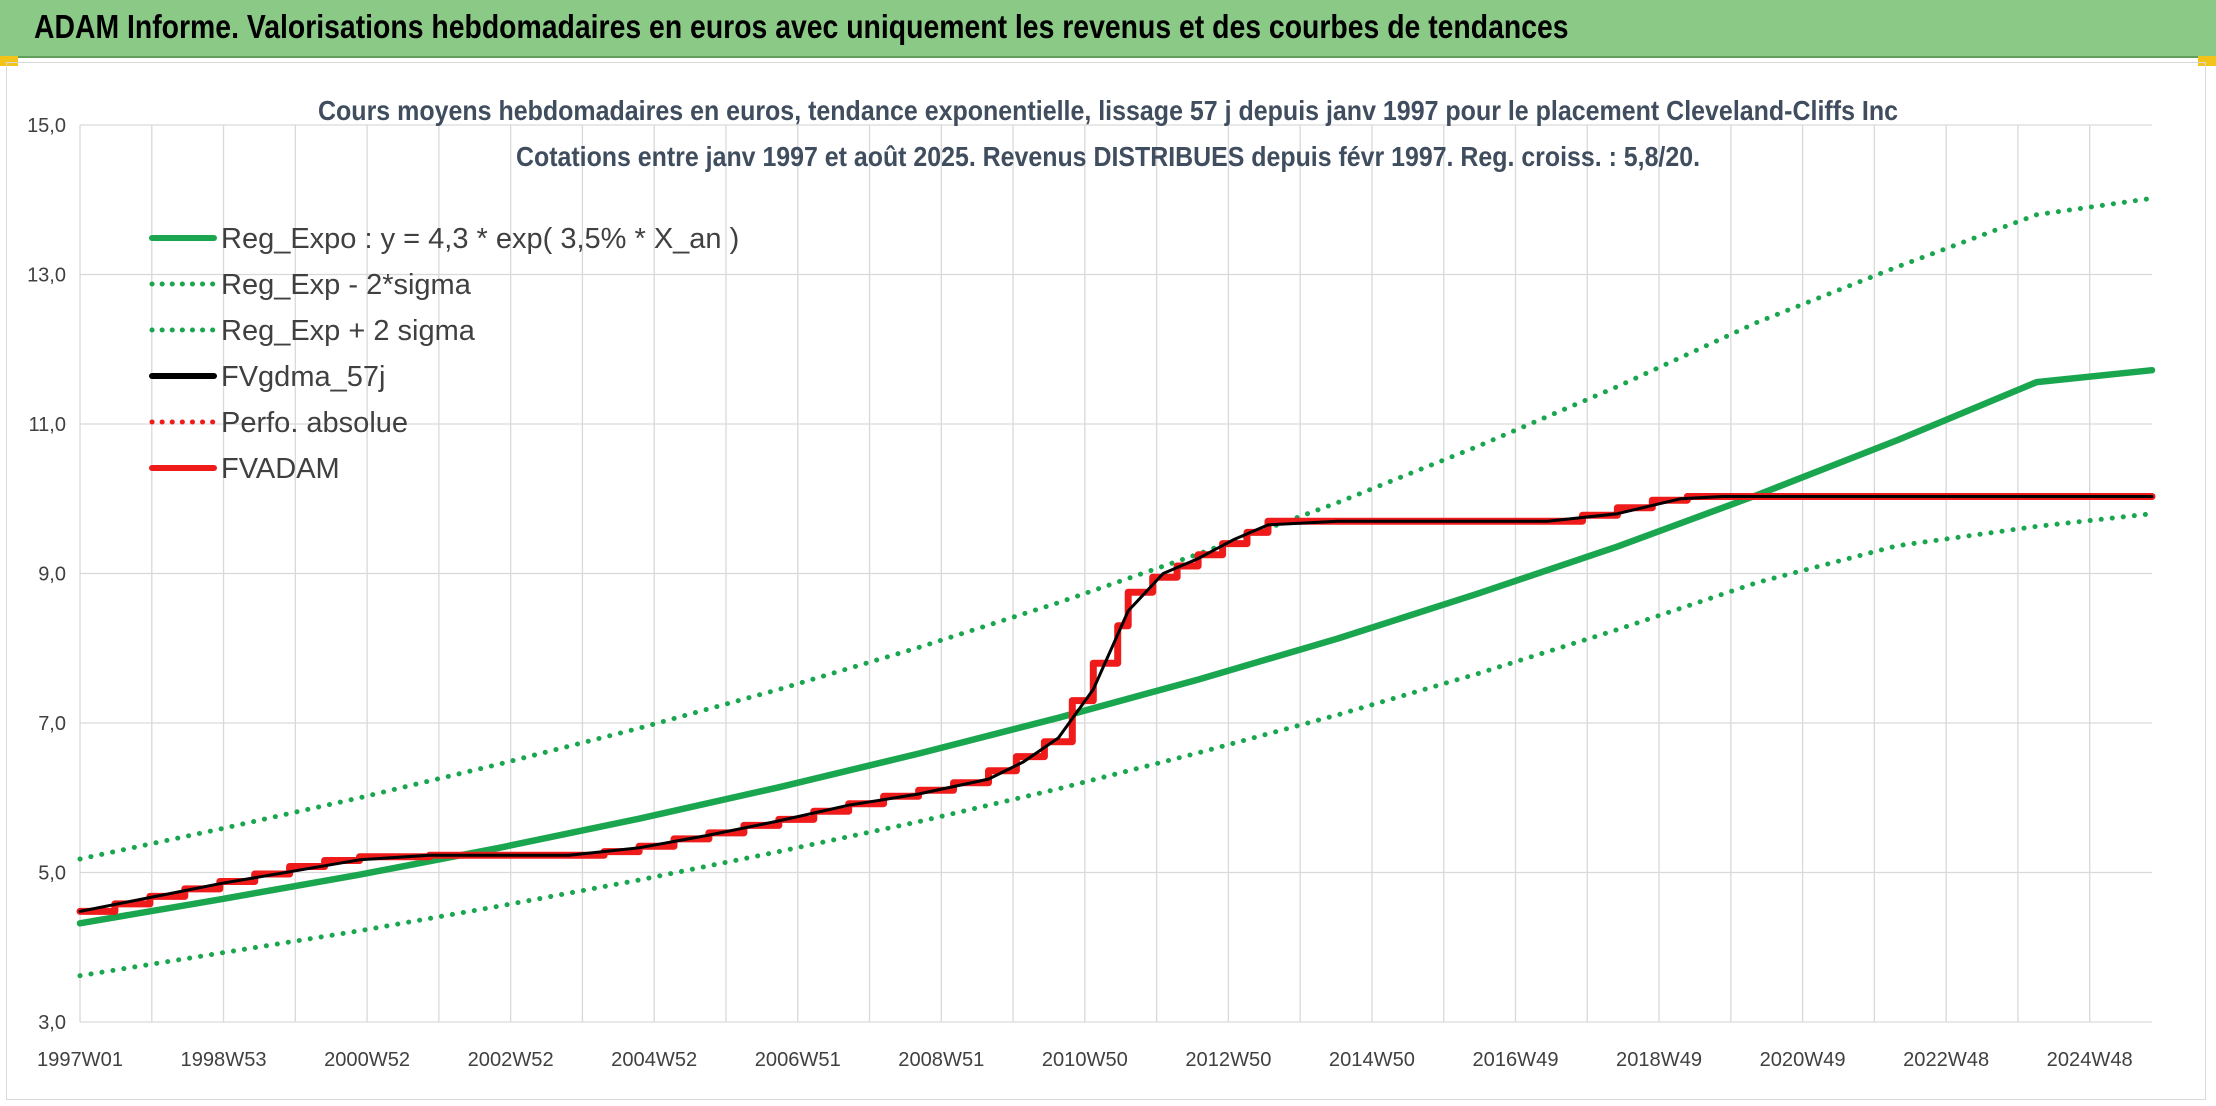 This screenshot has width=2216, height=1106. Describe the element at coordinates (46, 276) in the screenshot. I see `y-tick-label: 13,0` at that location.